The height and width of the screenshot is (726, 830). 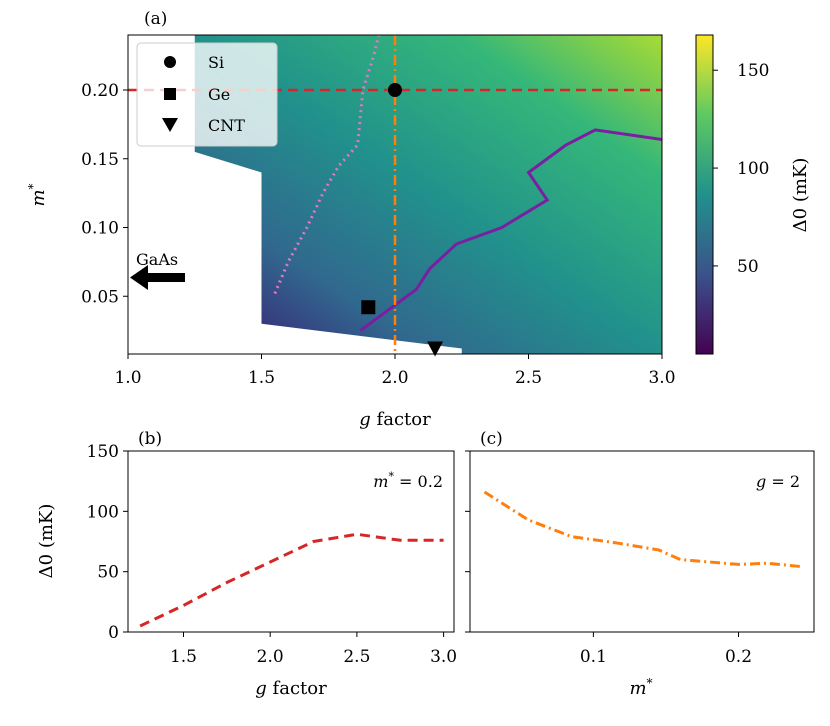 I want to click on y-tick-label-a: 0.20, so click(x=100, y=91).